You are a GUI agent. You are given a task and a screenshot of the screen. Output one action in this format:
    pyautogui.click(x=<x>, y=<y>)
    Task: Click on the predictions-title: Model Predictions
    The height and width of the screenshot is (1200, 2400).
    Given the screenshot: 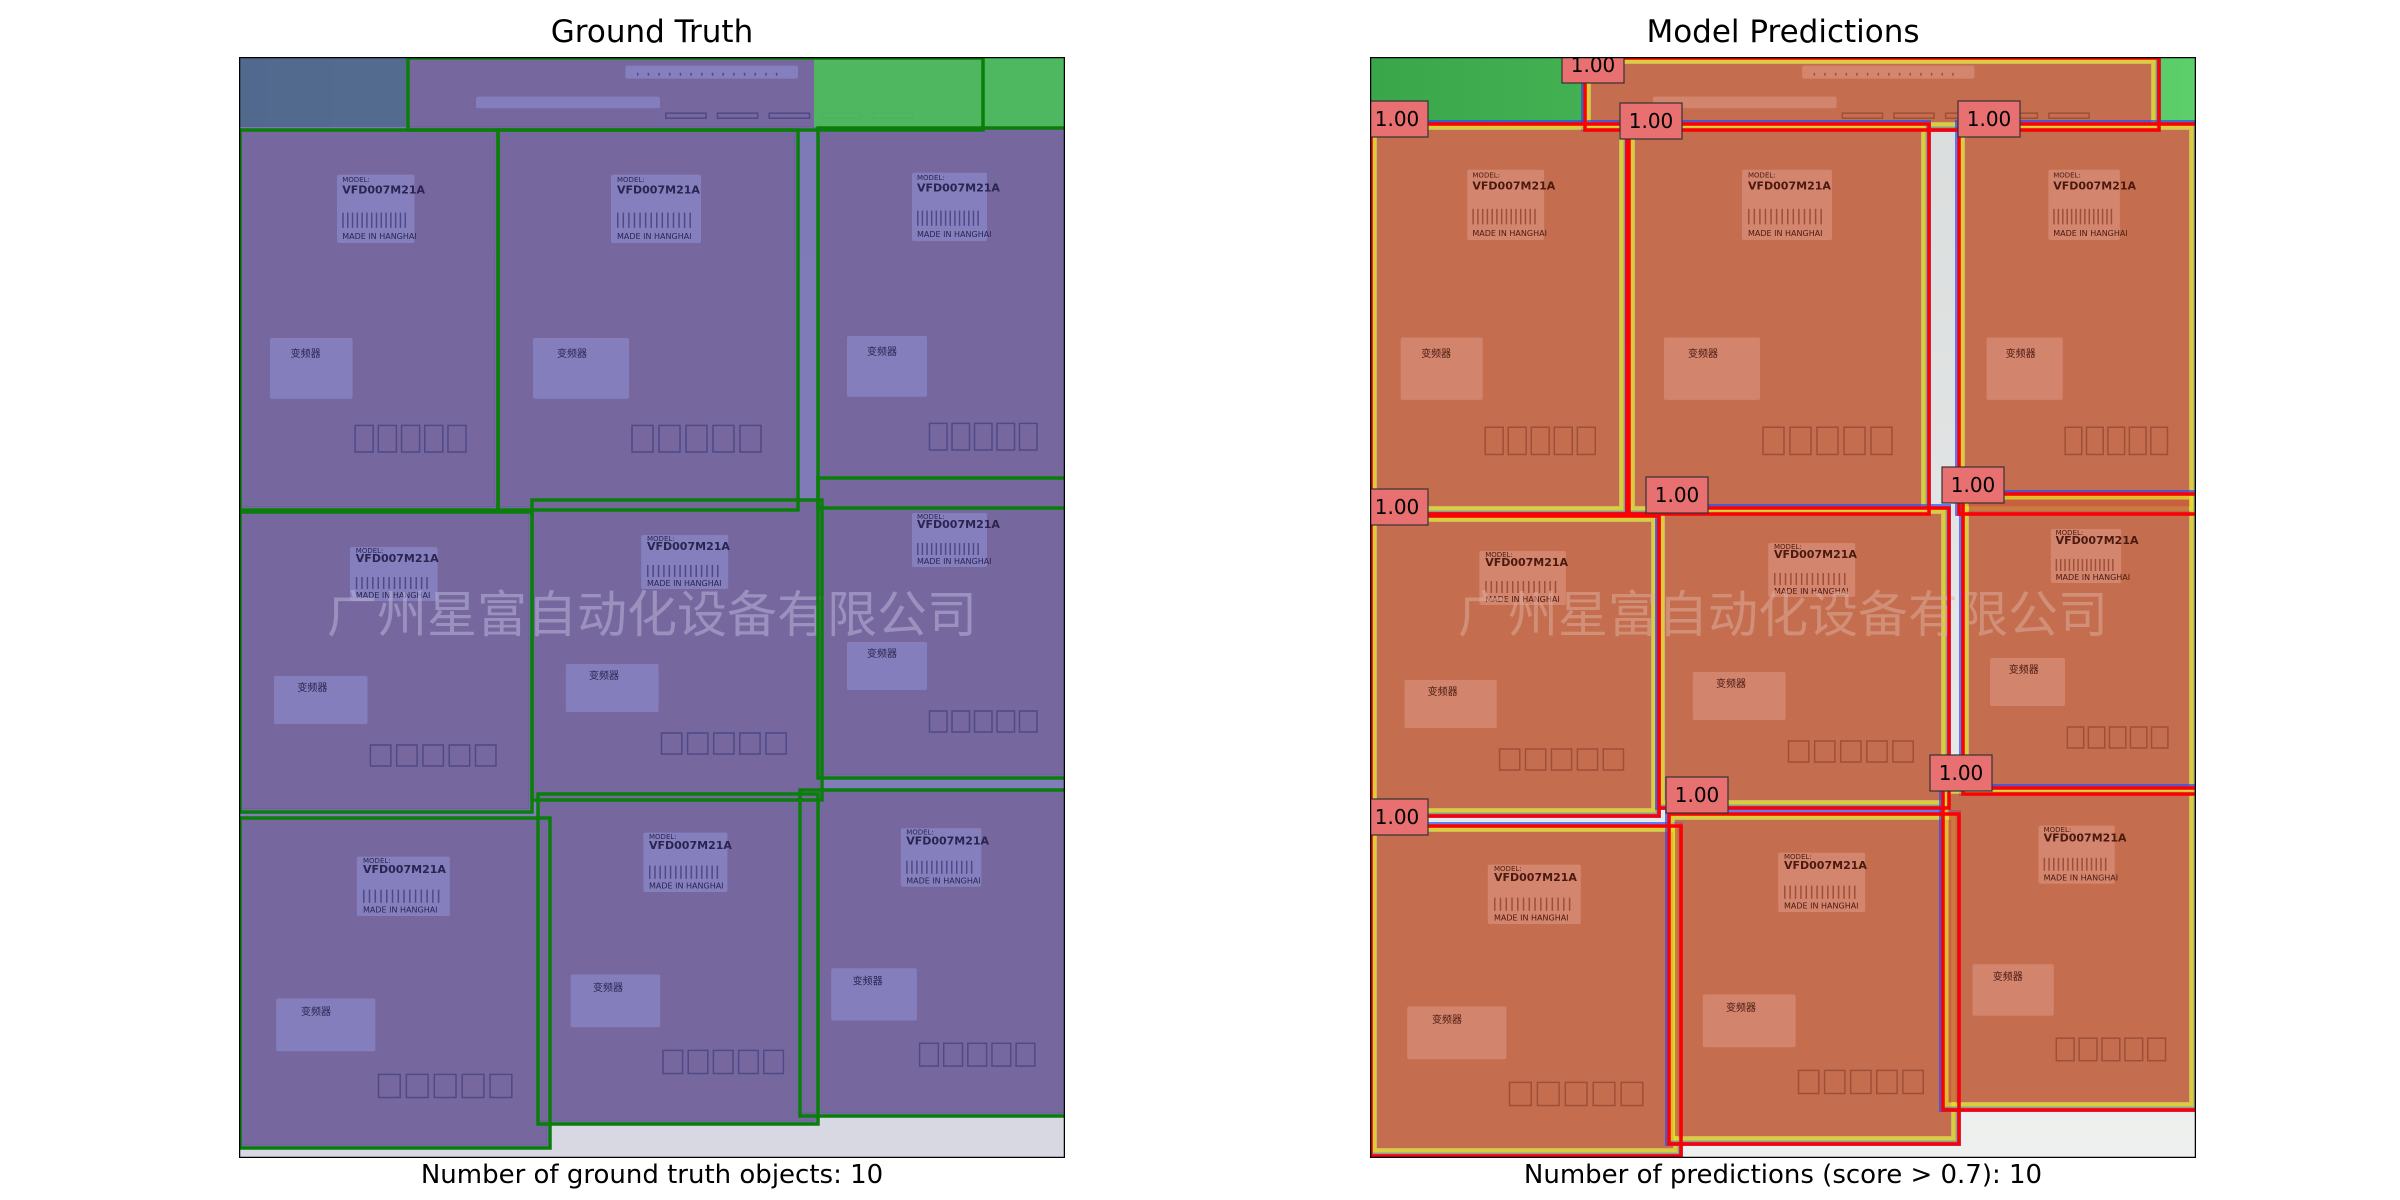 What is the action you would take?
    pyautogui.click(x=1783, y=32)
    